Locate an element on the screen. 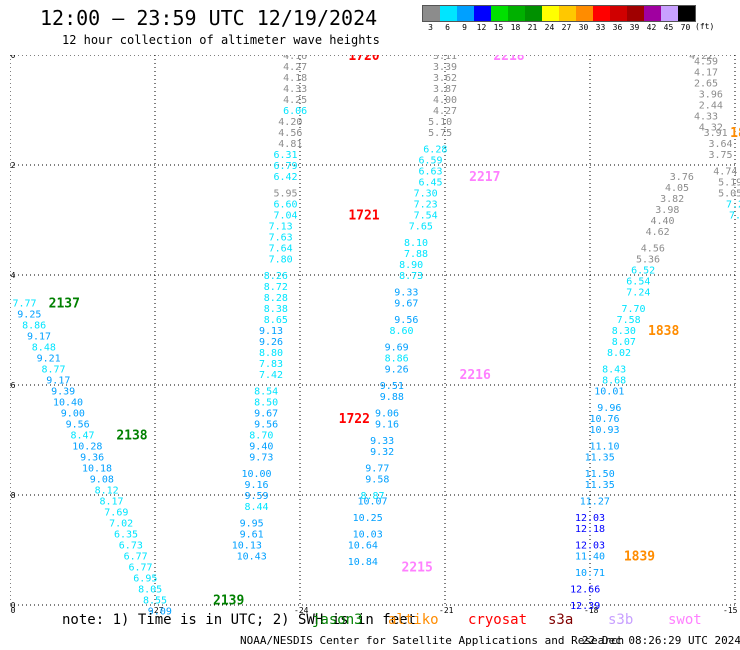 The image size is (740, 650). wave-height-value: 7. is located at coordinates (734, 216).